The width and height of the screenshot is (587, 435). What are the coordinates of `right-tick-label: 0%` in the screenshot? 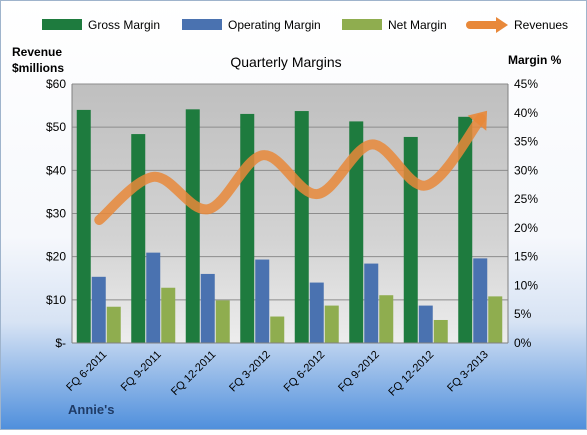 It's located at (523, 343).